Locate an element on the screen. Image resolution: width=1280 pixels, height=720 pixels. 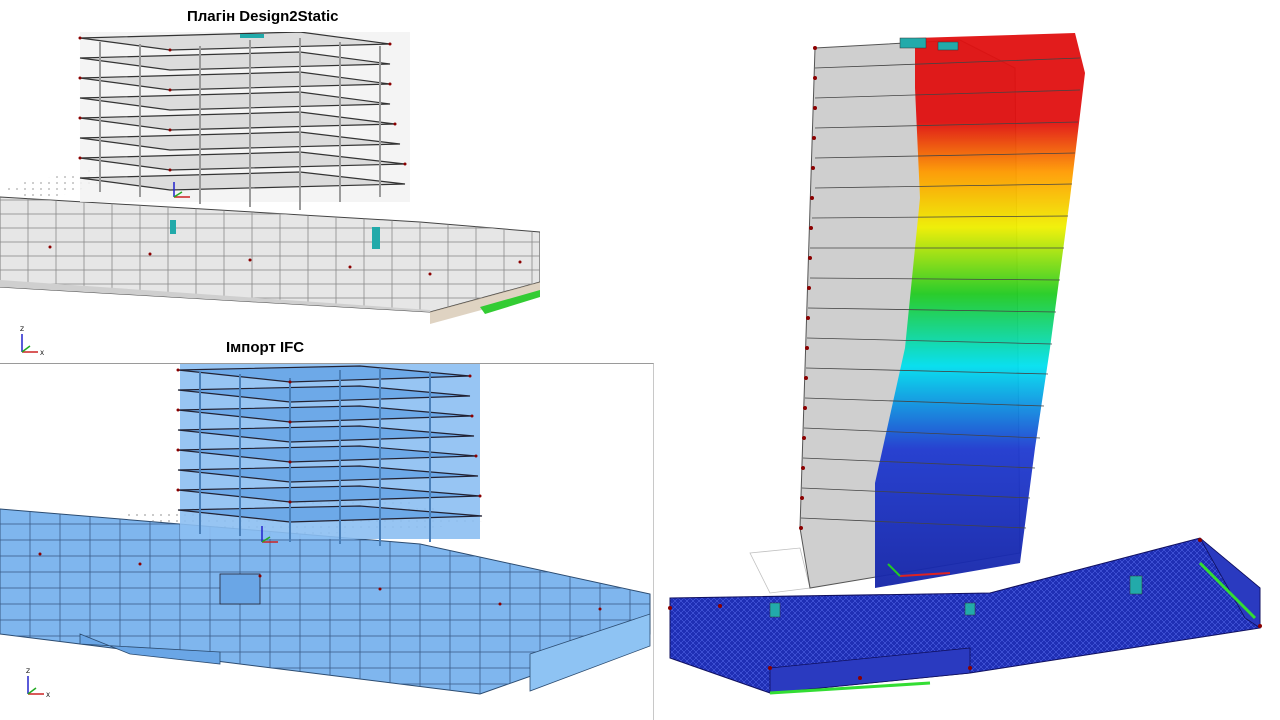
fe-base-axes-icon is located at coordinates (919, 570).